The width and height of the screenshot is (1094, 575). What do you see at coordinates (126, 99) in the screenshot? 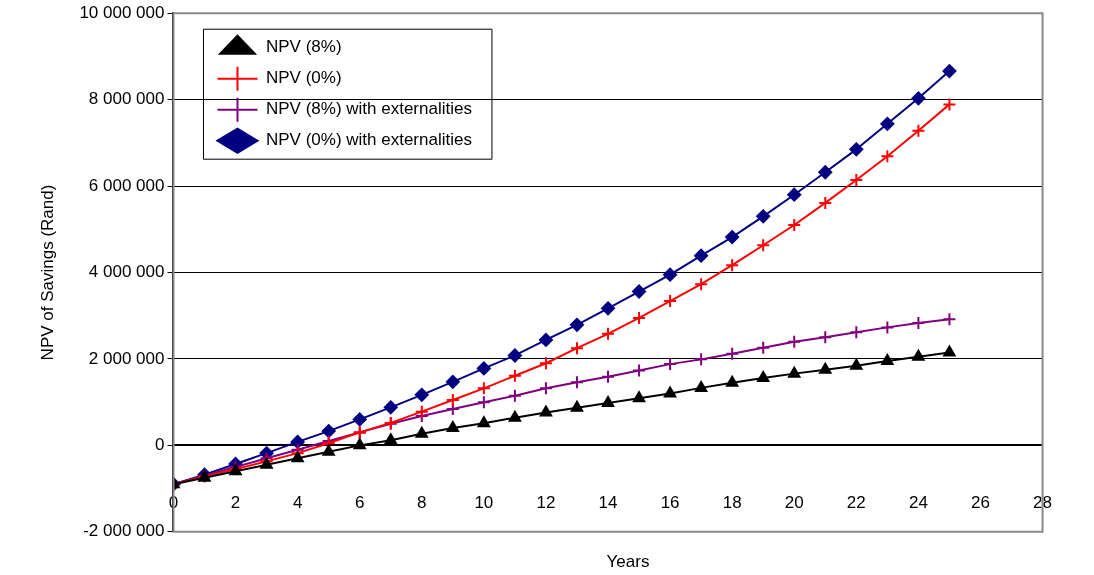
I see `y-tick-label: 8 000 000` at bounding box center [126, 99].